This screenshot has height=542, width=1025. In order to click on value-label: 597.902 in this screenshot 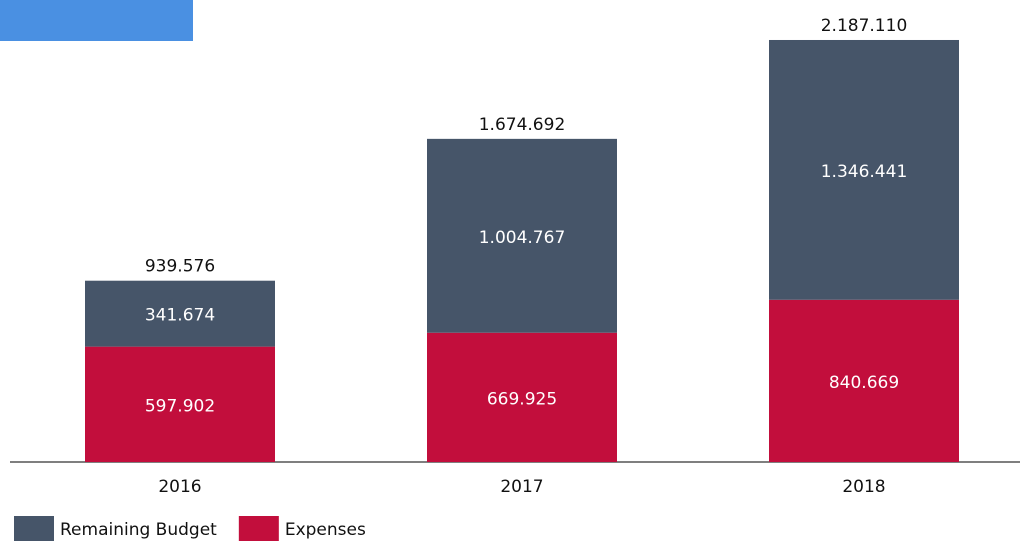, I will do `click(180, 406)`.